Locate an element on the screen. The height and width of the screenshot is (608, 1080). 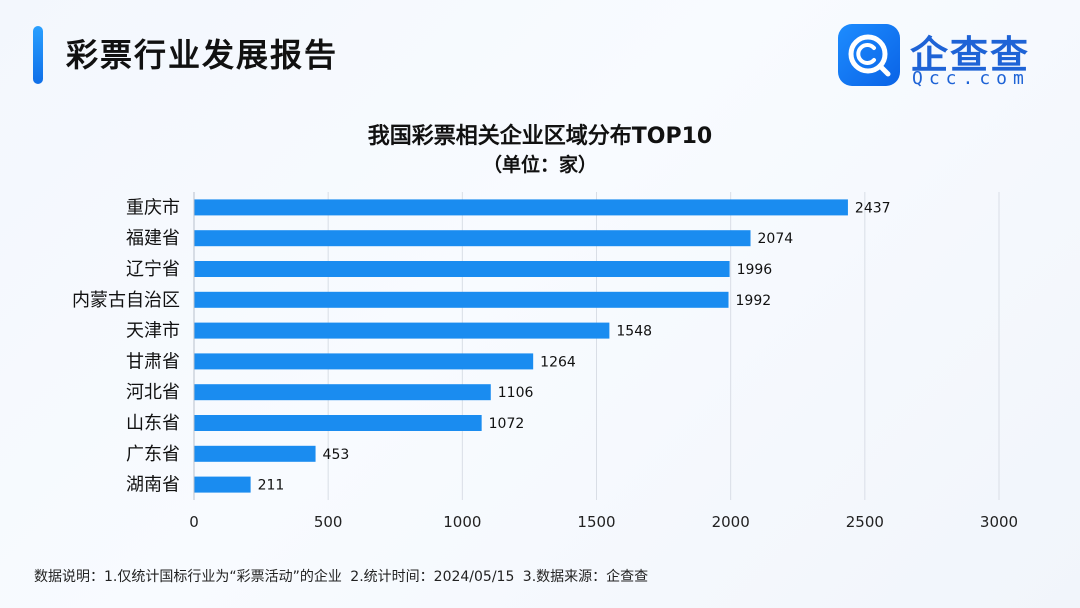
value-label: 211 is located at coordinates (271, 486).